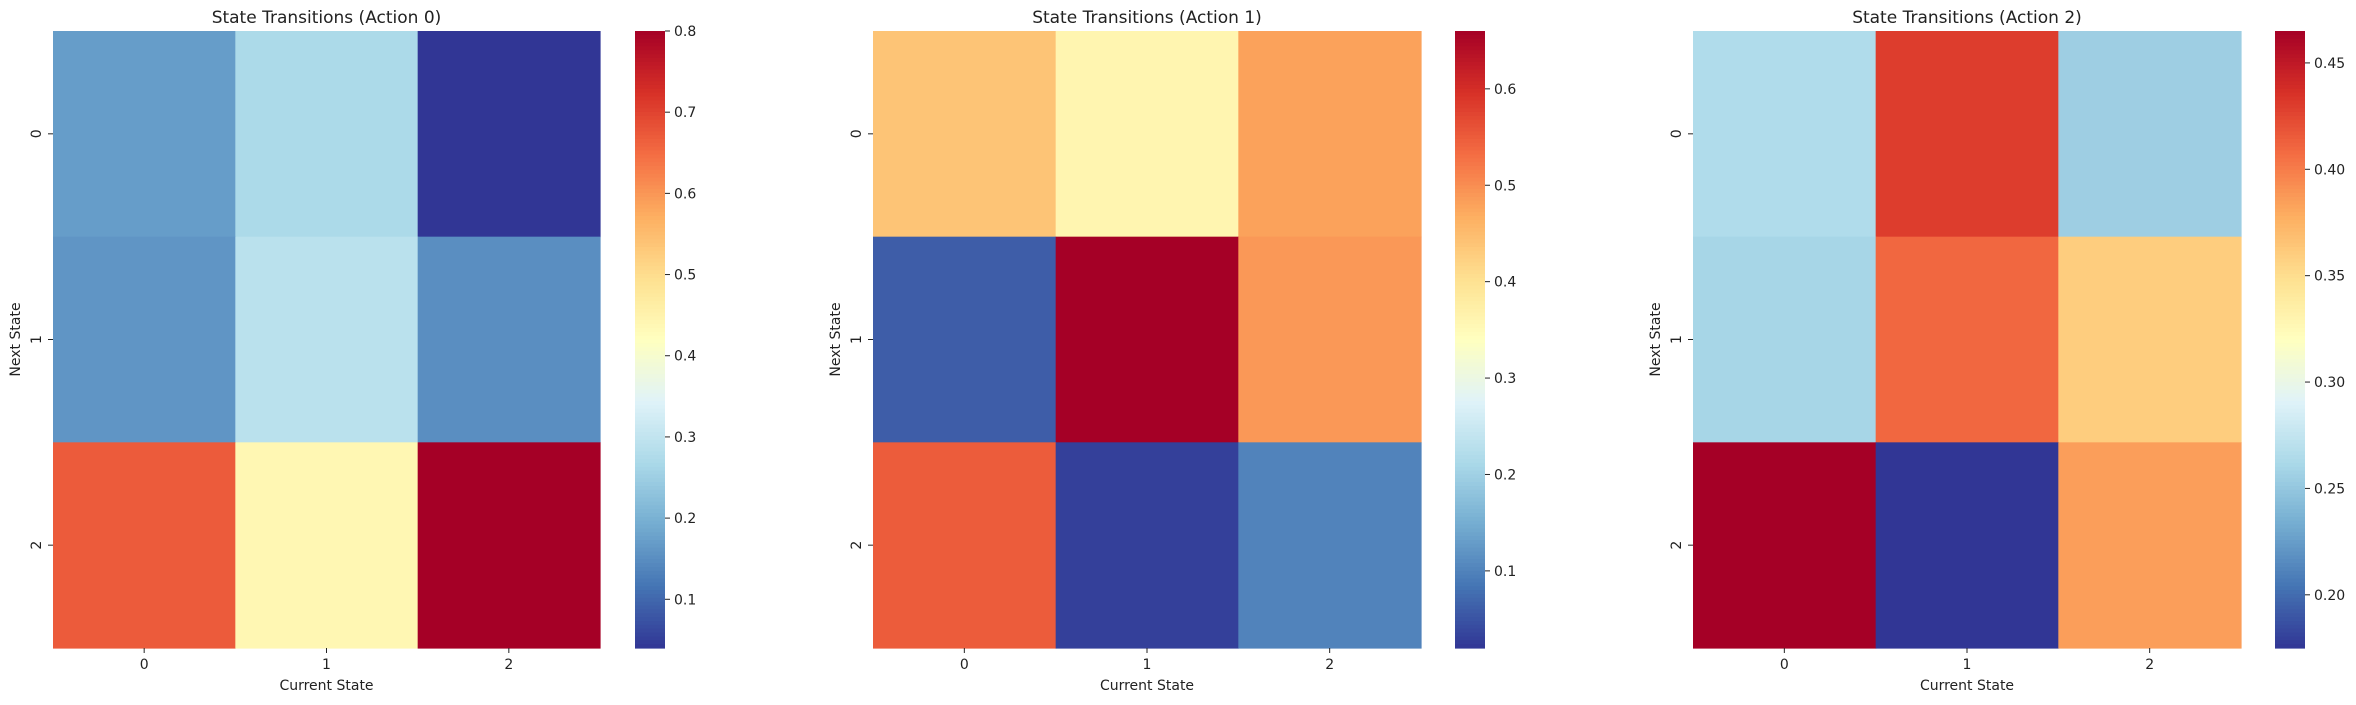 The width and height of the screenshot is (2356, 705). I want to click on x-tick-label: 1, so click(1147, 665).